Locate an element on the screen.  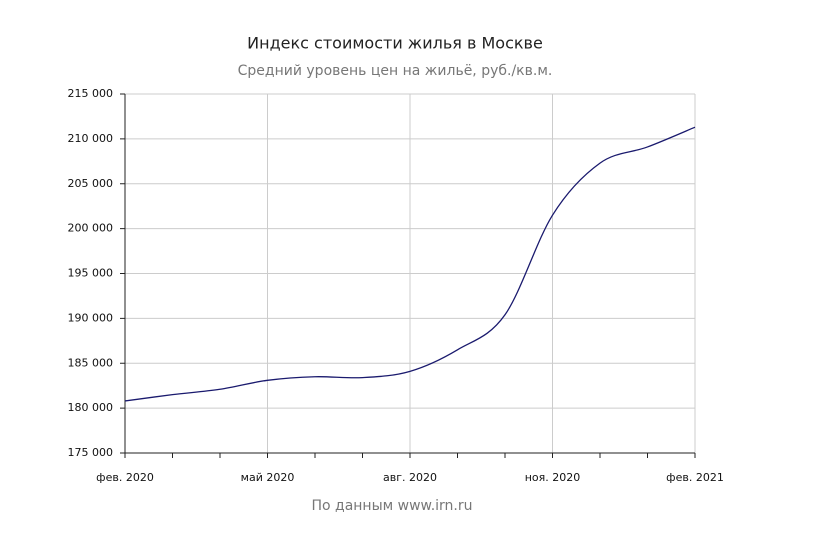
y-tick-label: 200 000 is located at coordinates (91, 228).